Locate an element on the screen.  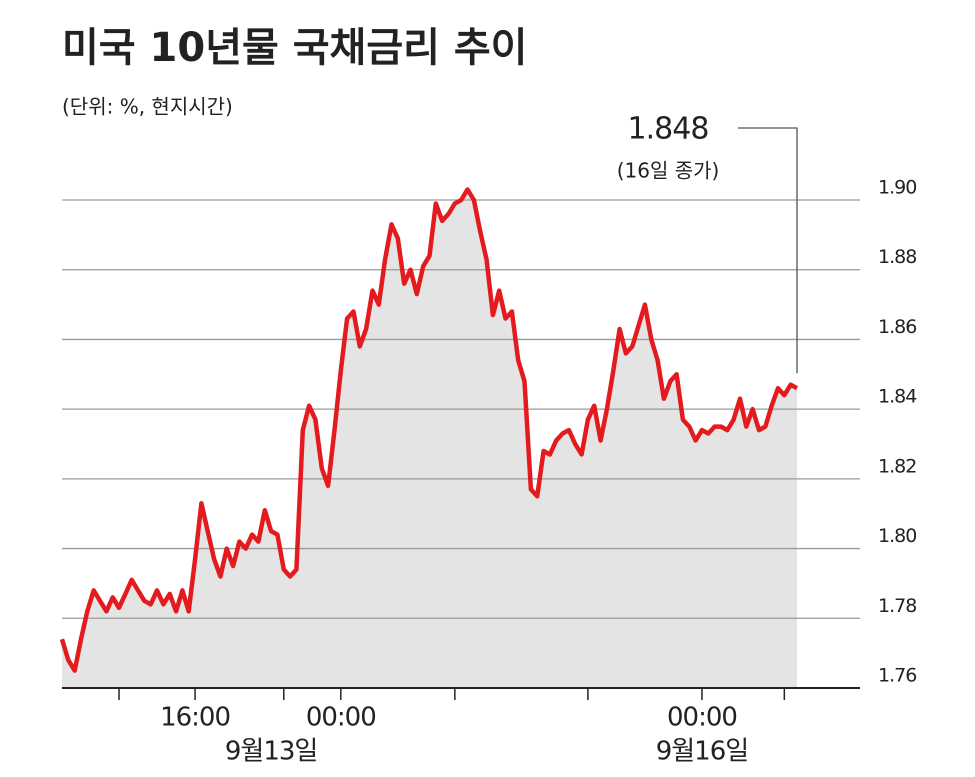
annotation-value: 1.848 is located at coordinates (668, 129).